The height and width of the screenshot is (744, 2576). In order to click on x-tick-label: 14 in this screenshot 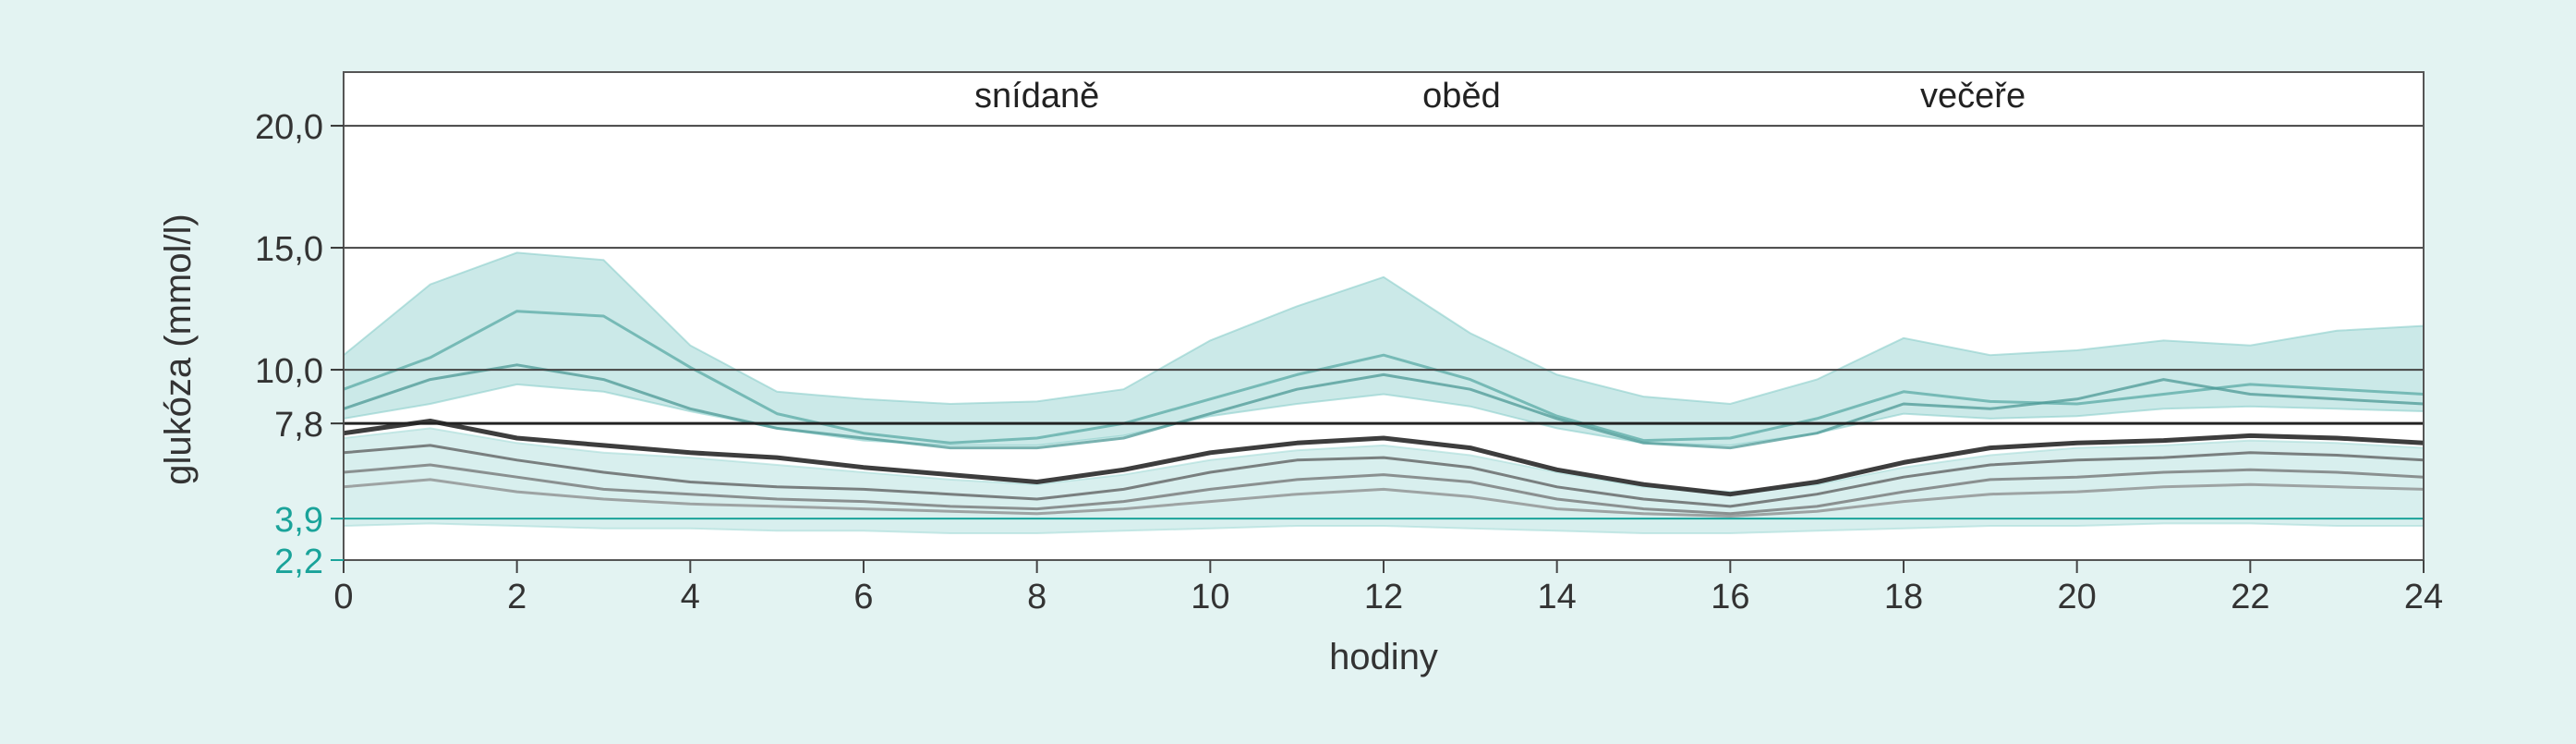, I will do `click(1557, 597)`.